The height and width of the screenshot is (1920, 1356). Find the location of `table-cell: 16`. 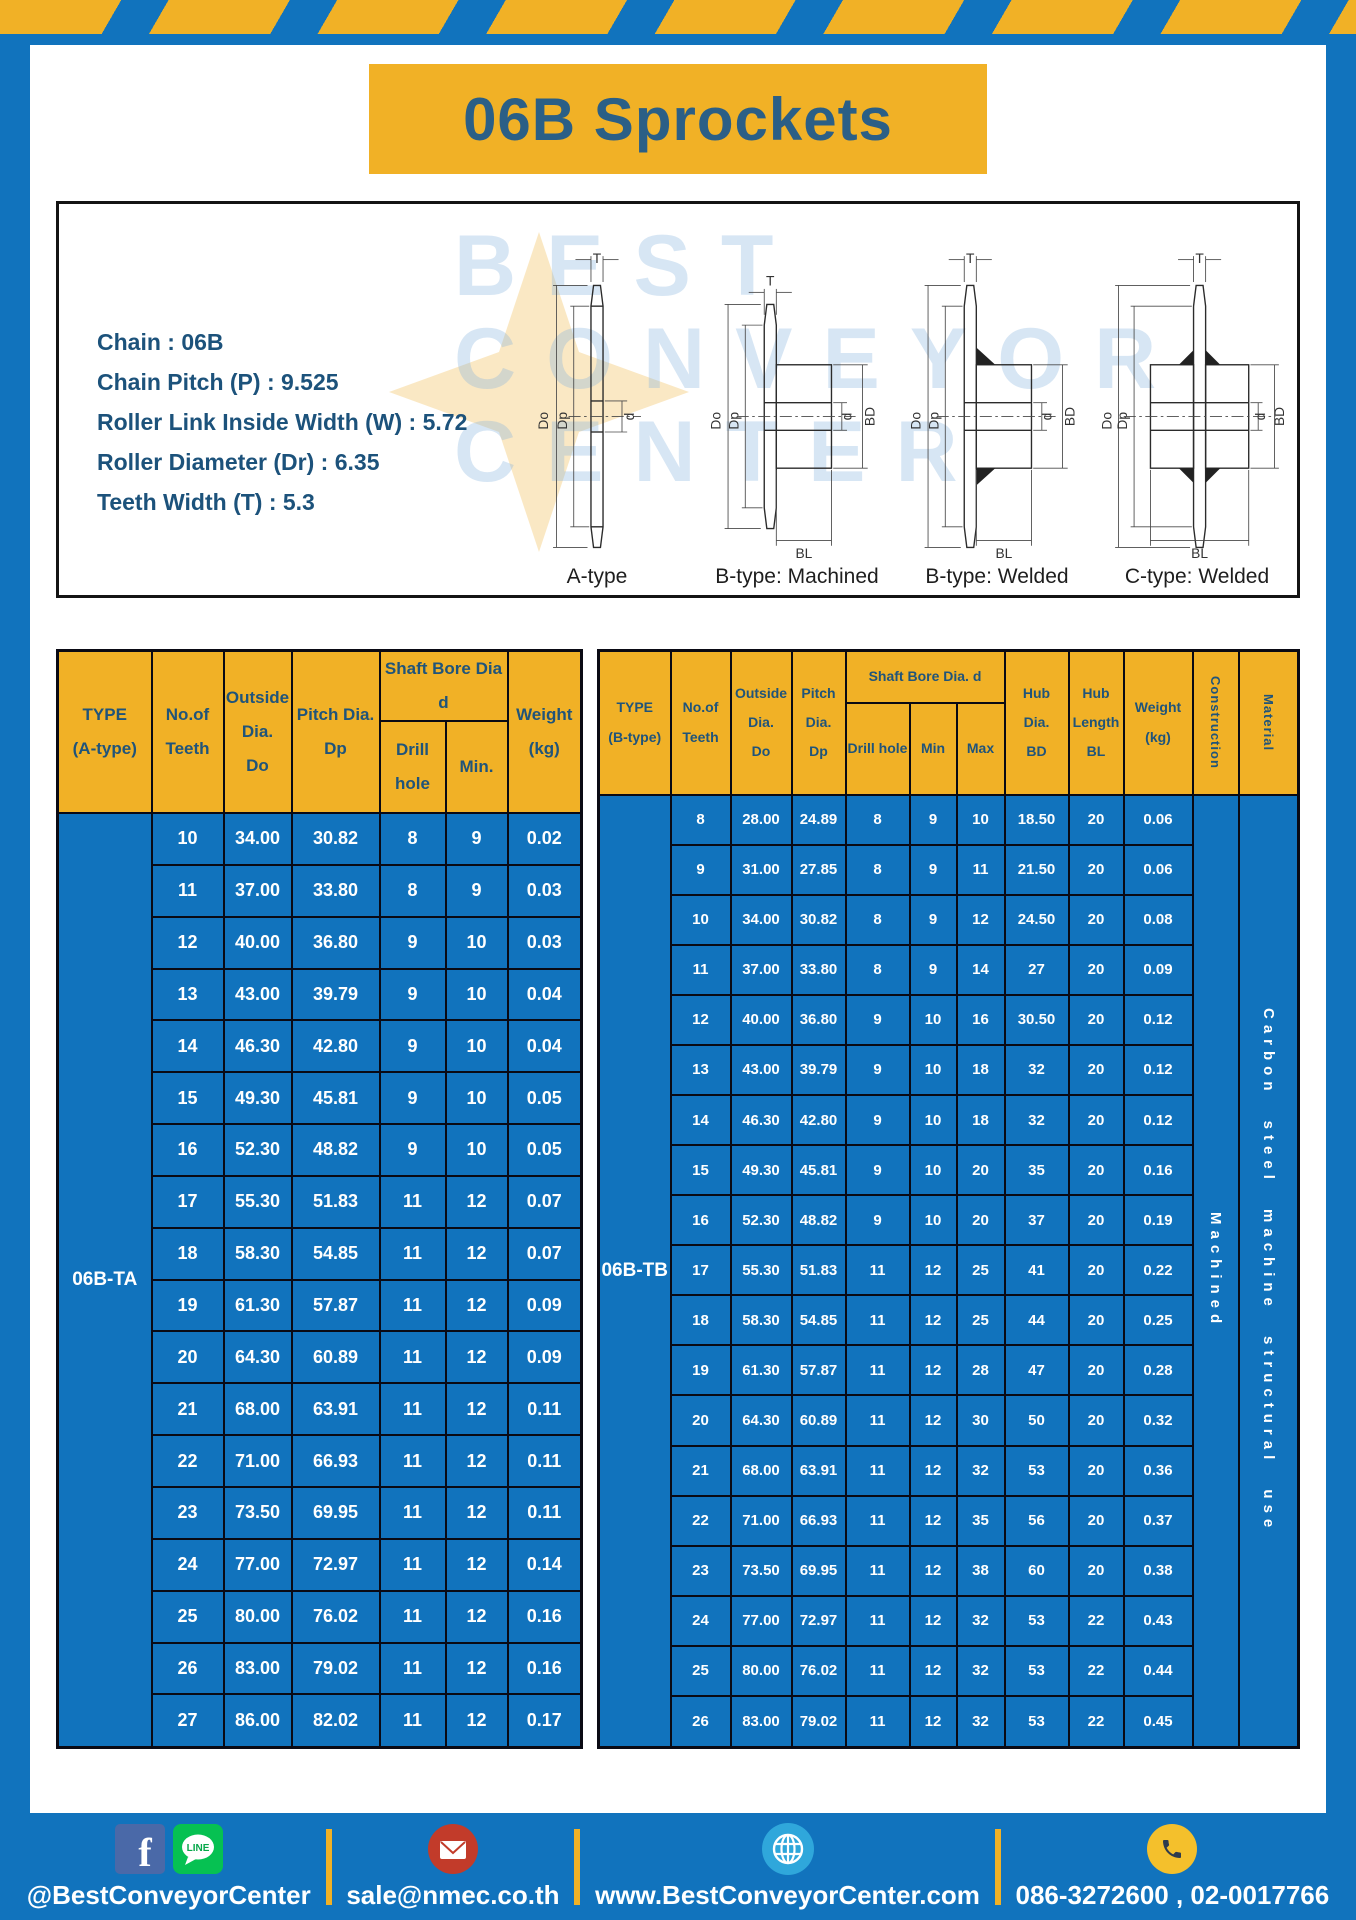

table-cell: 16 is located at coordinates (980, 1019).